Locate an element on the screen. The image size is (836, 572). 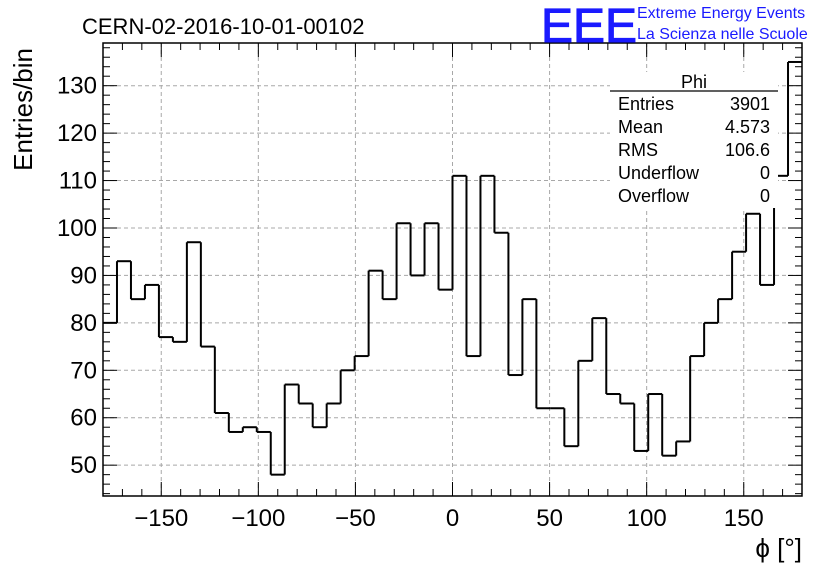
y-tick-label: 80 is located at coordinates (83, 323).